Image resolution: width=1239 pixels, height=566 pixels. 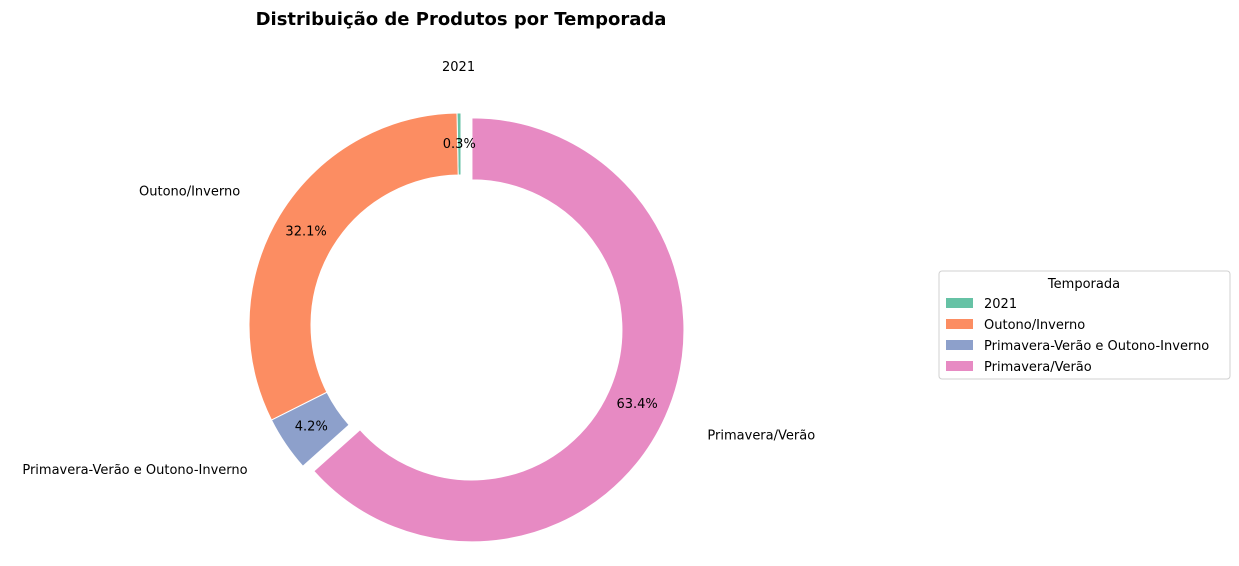 I want to click on legend-swatch-primavera-verao-e-outono-inverno, so click(x=959, y=345).